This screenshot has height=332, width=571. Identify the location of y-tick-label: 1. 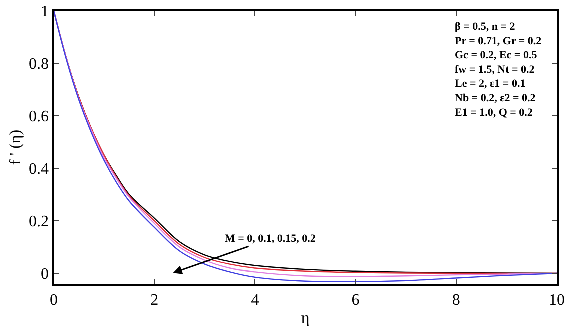
(45, 12).